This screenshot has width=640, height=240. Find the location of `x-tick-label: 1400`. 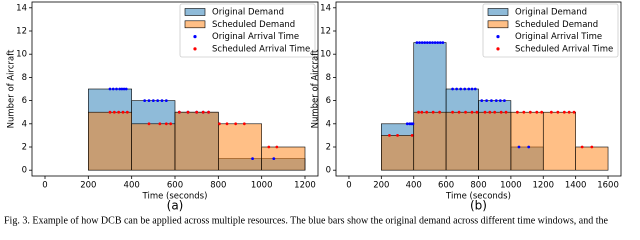

x-tick-label: 1400 is located at coordinates (576, 186).